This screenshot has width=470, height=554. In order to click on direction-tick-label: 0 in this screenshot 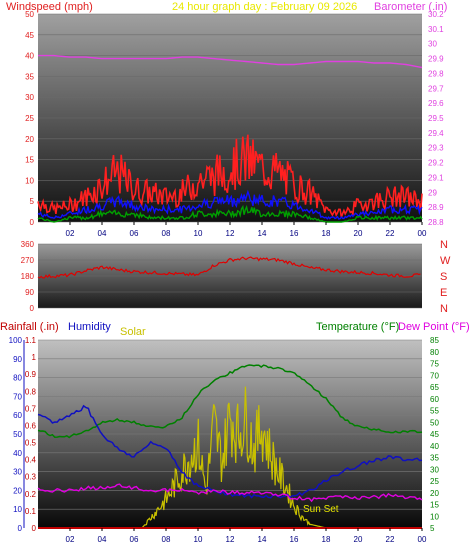, I will do `click(32, 308)`.